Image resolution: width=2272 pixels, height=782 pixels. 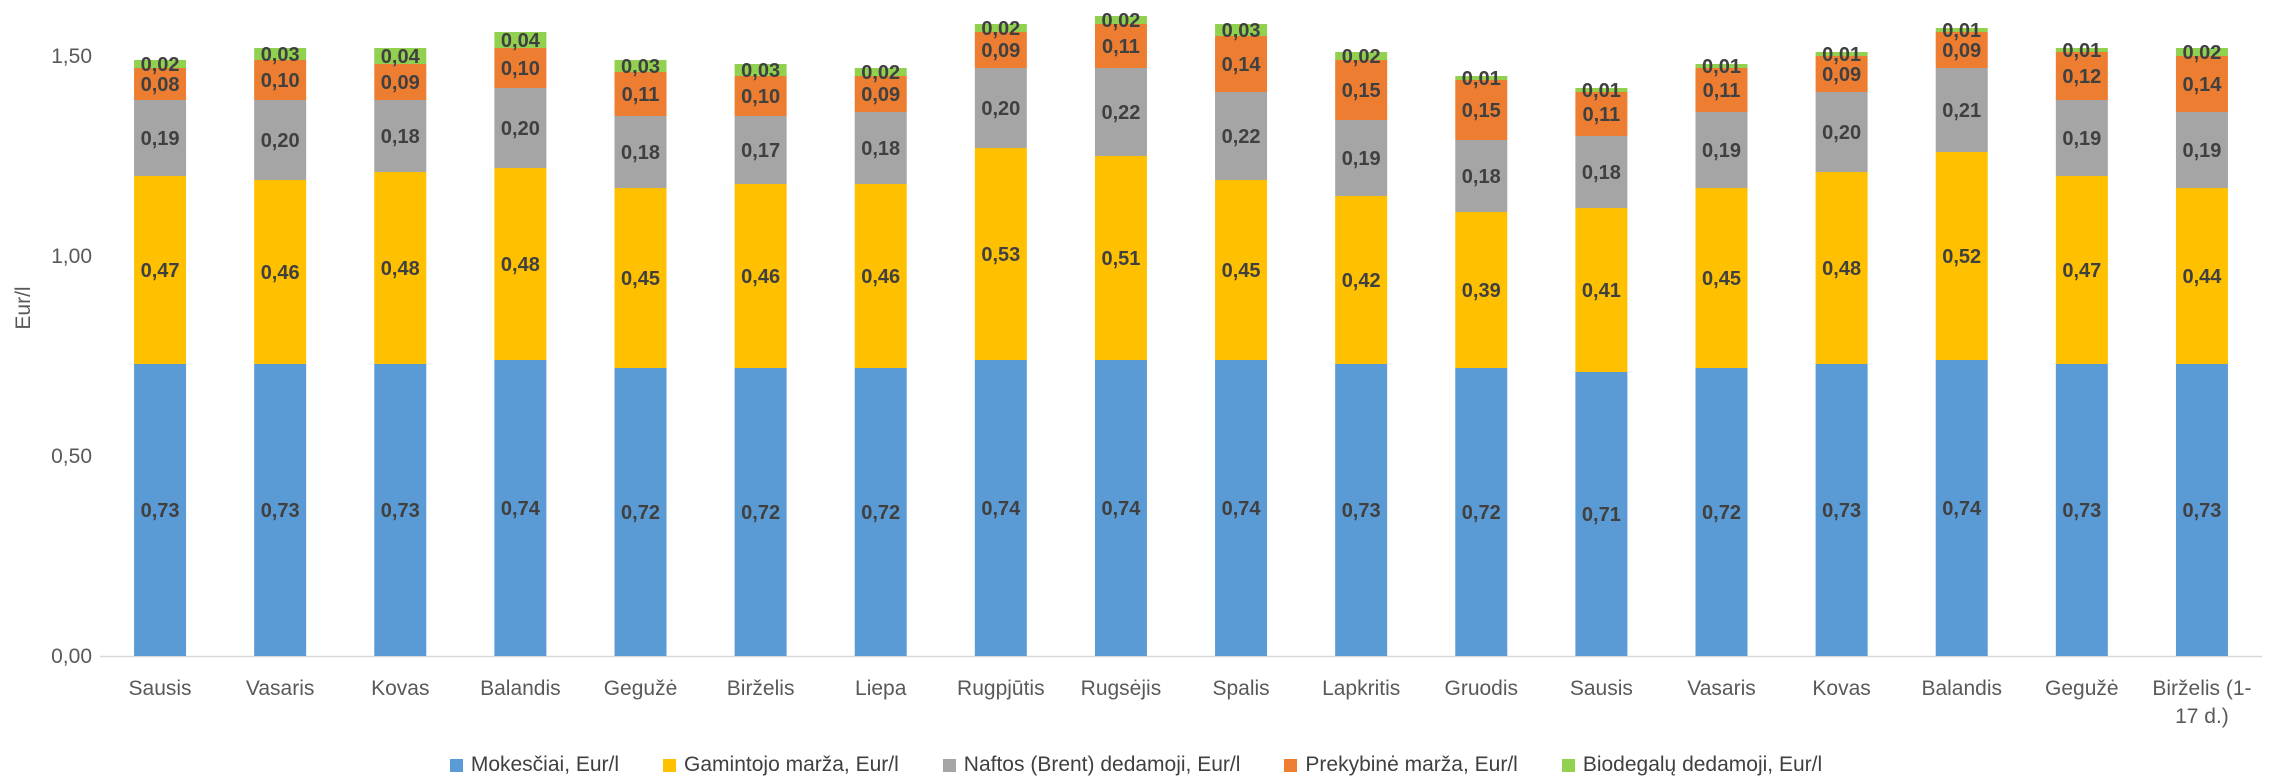 I want to click on x-tick-label-line: Birželis (1-, so click(x=2201, y=688).